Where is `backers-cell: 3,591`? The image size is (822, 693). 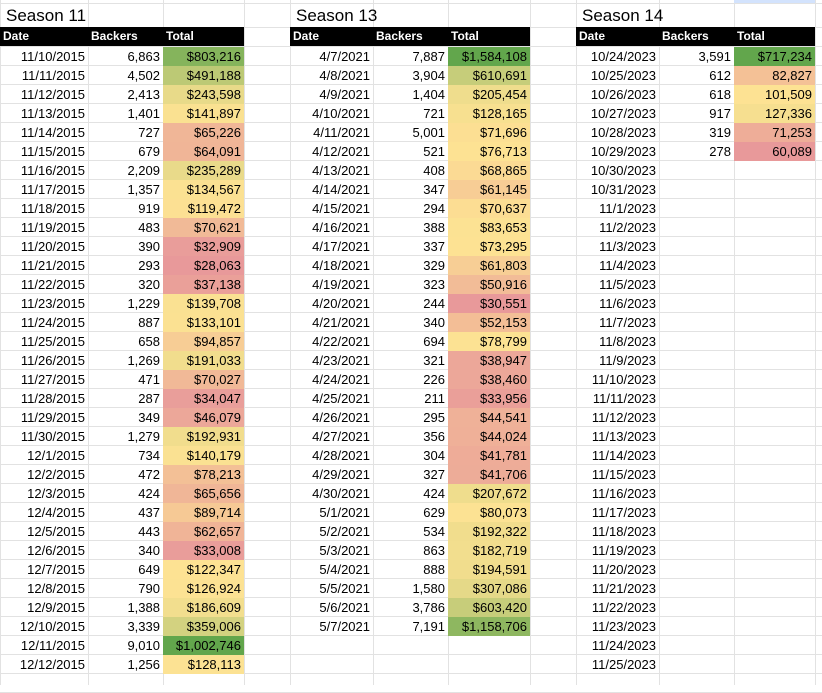
backers-cell: 3,591 is located at coordinates (714, 56).